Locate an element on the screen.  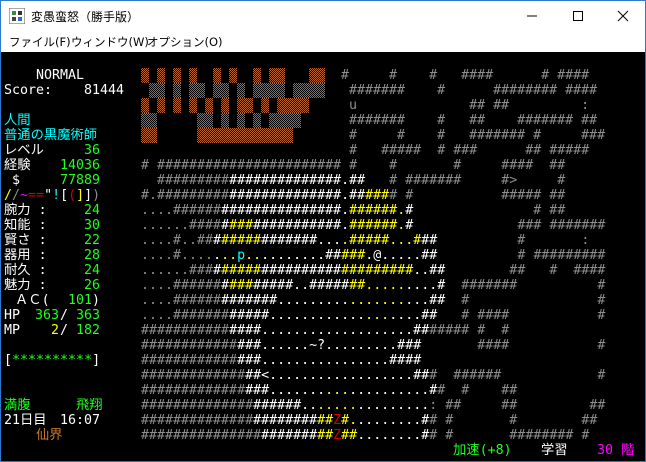
ac-value: 101 is located at coordinates (79, 300).